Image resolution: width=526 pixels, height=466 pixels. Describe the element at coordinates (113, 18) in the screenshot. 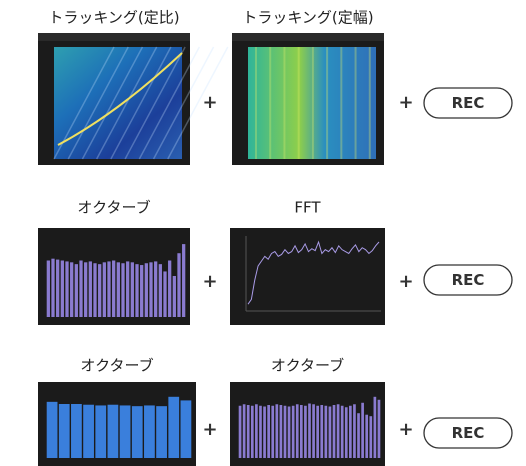

I see `panel-label: トラッキング(定比)` at that location.